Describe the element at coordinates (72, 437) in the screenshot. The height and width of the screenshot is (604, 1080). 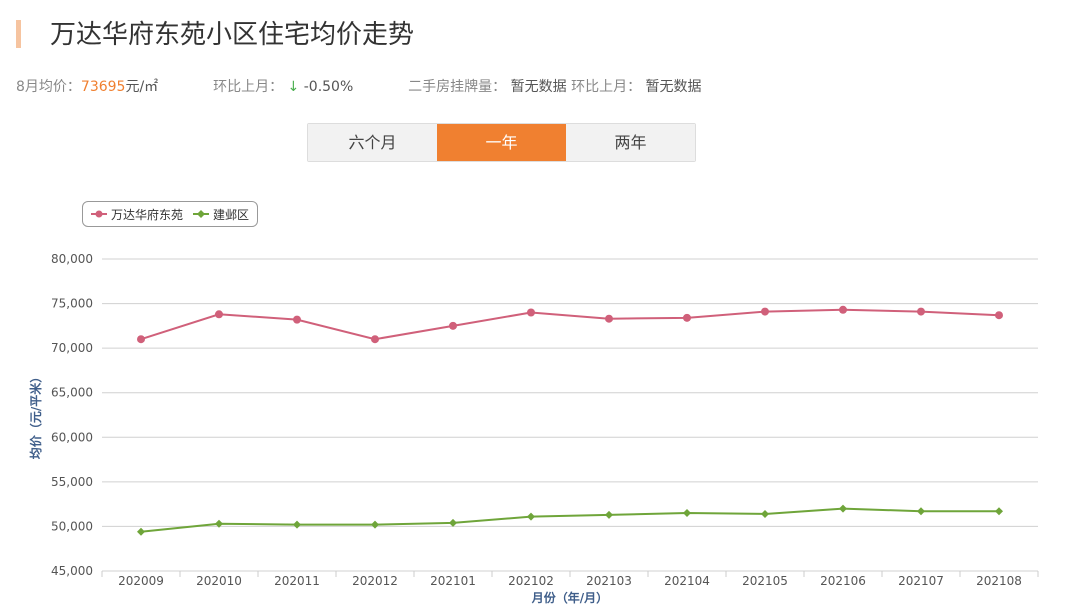
I see `y-tick-label: 60,000` at that location.